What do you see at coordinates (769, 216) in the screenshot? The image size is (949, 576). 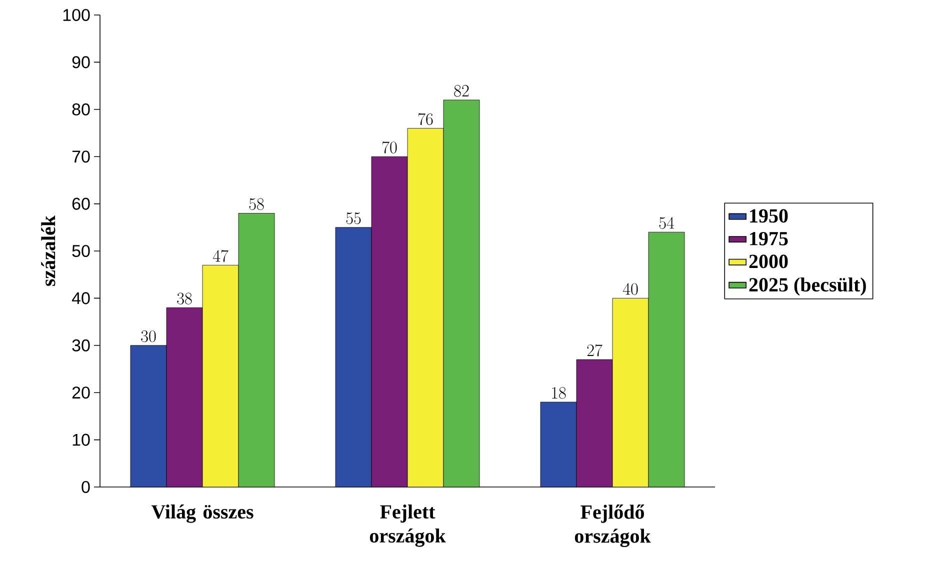 I see `legend-label: 1950` at bounding box center [769, 216].